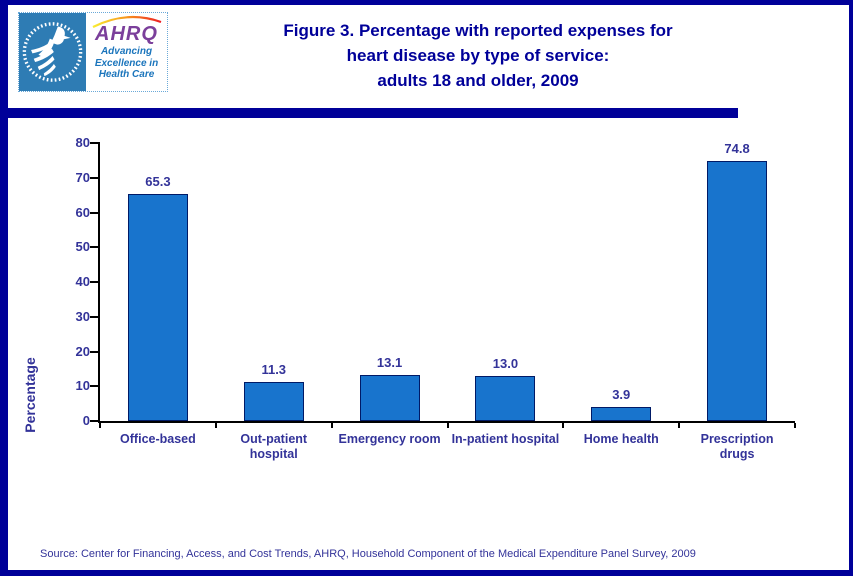 The width and height of the screenshot is (853, 576). Describe the element at coordinates (86, 420) in the screenshot. I see `y-tick-label: 0` at that location.